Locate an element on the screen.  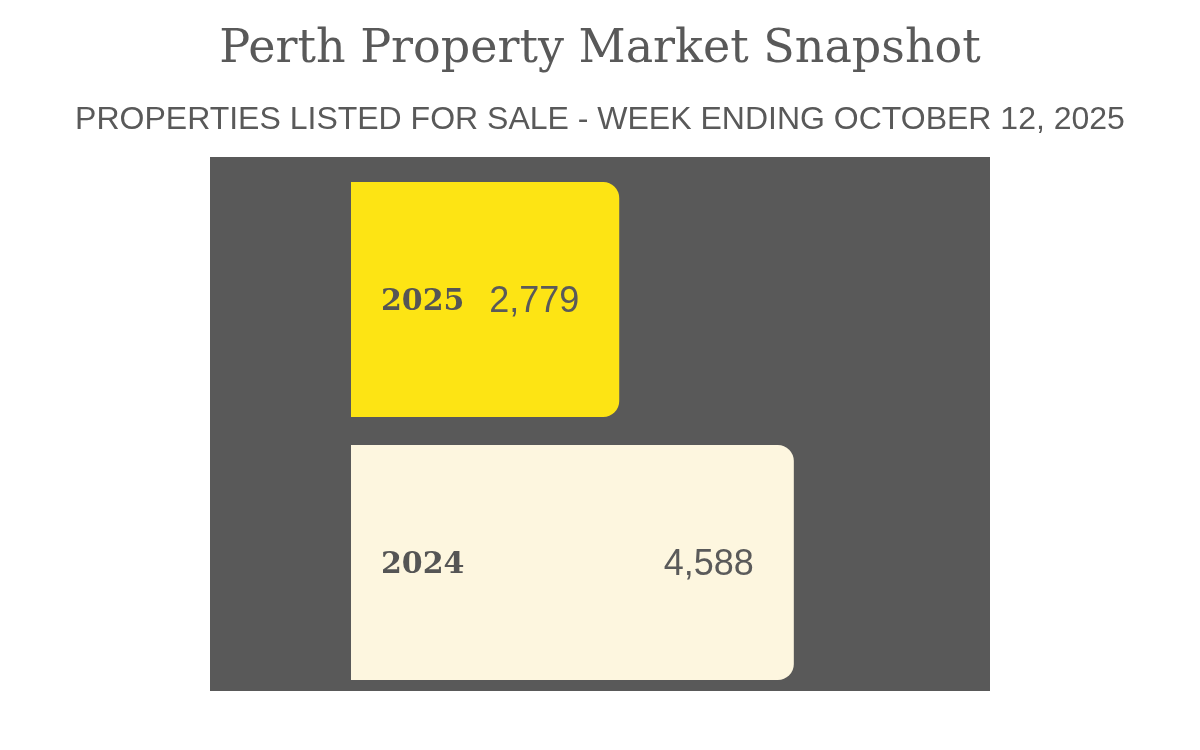
data-label: 2,779 is located at coordinates (534, 299).